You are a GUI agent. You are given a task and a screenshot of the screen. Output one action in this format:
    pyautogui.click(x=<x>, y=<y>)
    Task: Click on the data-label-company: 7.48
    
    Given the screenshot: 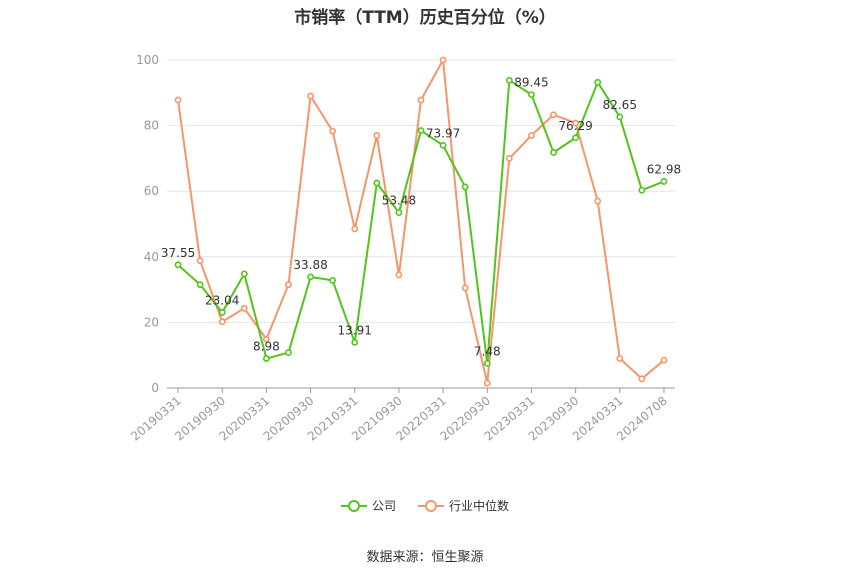 What is the action you would take?
    pyautogui.click(x=487, y=351)
    